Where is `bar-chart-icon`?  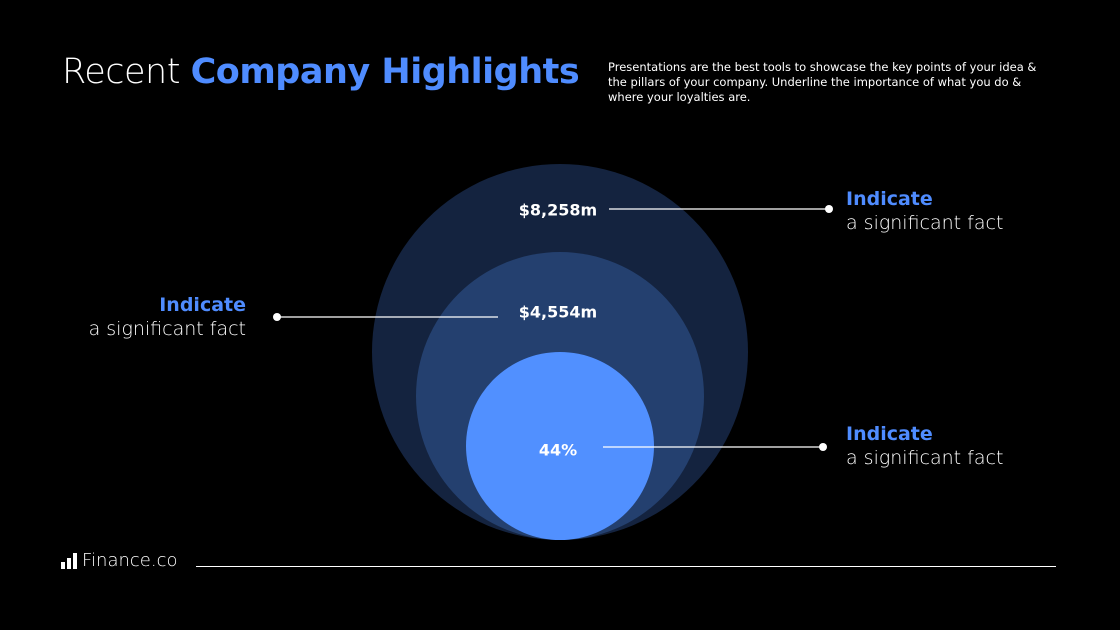 bar-chart-icon is located at coordinates (69, 560).